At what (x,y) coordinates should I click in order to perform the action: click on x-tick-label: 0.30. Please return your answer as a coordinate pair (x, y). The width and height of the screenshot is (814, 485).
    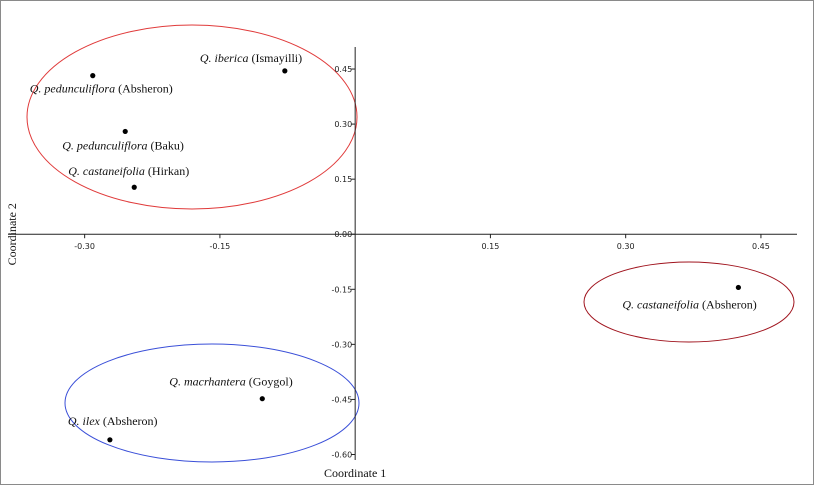
    Looking at the image, I should click on (626, 246).